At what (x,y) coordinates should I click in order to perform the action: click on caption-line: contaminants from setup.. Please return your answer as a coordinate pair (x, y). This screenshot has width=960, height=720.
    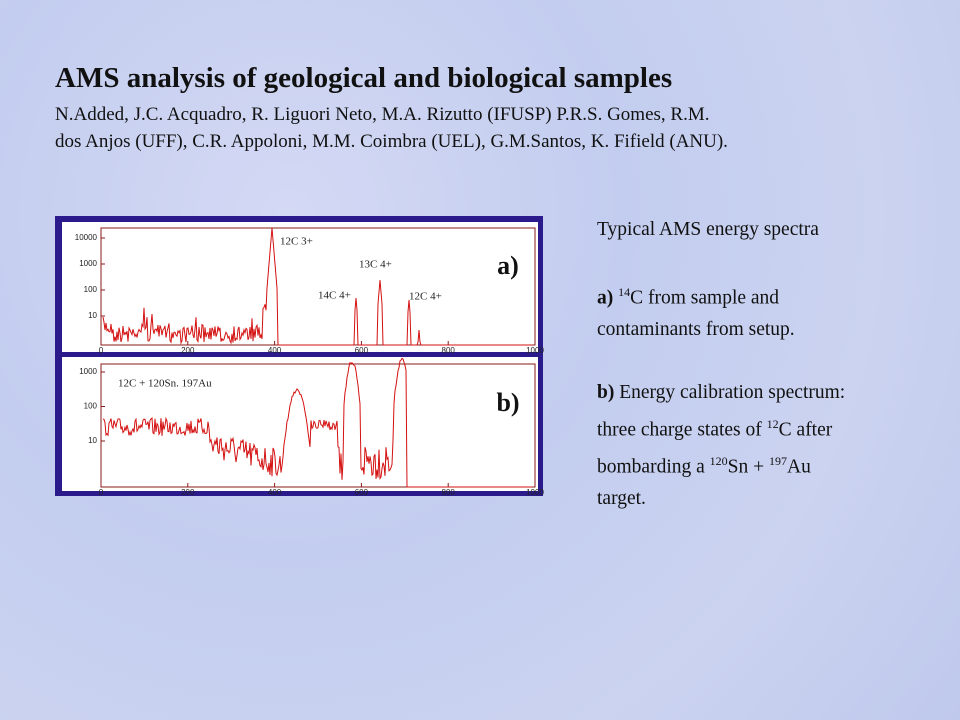
    Looking at the image, I should click on (721, 330).